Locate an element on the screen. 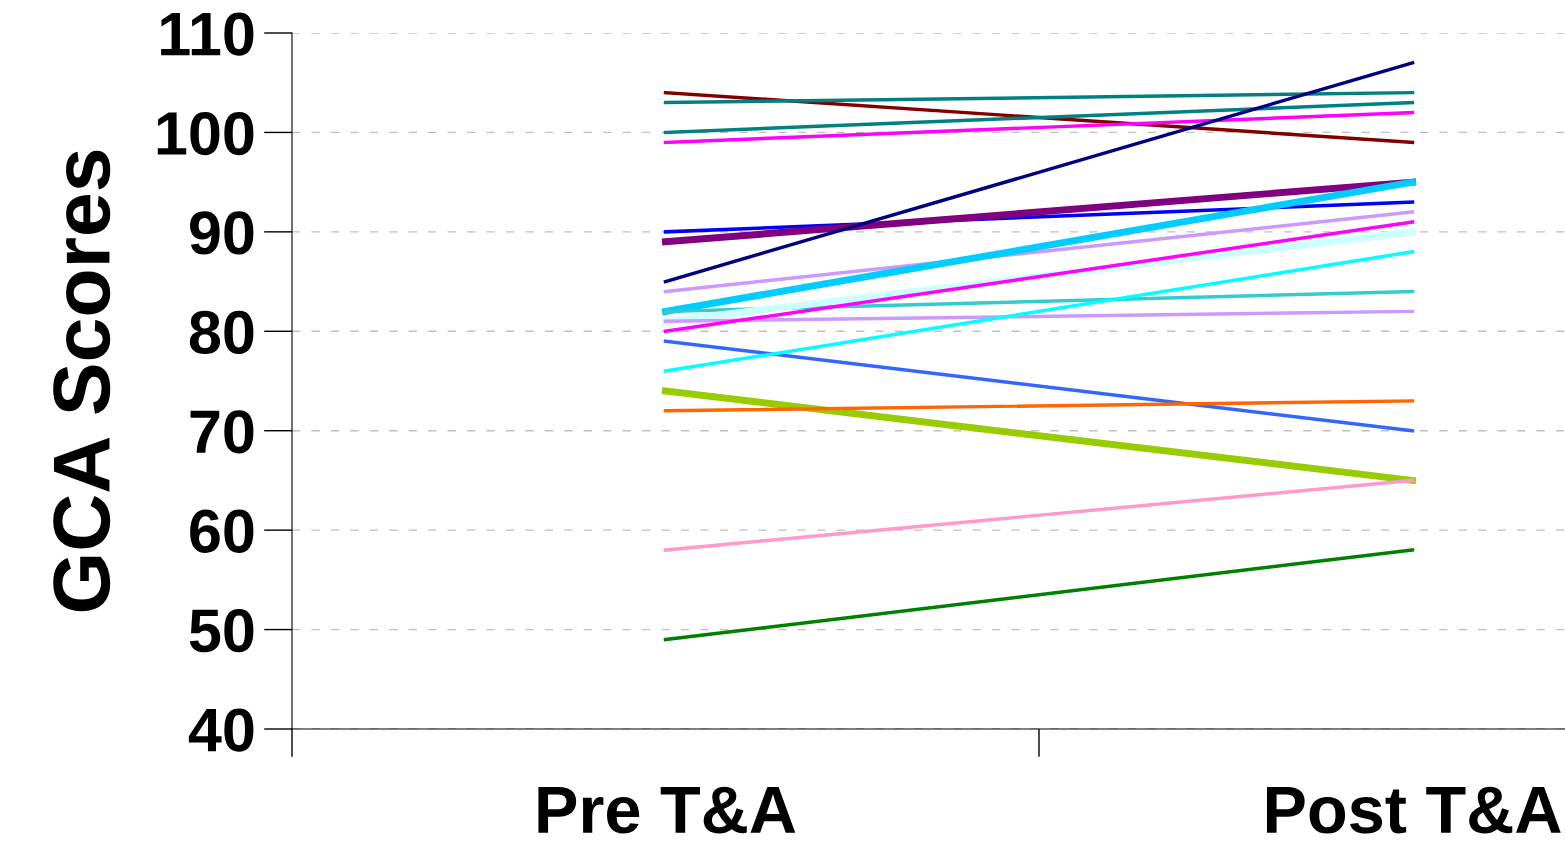 The height and width of the screenshot is (860, 1565). y-tick-label: 90 is located at coordinates (222, 233).